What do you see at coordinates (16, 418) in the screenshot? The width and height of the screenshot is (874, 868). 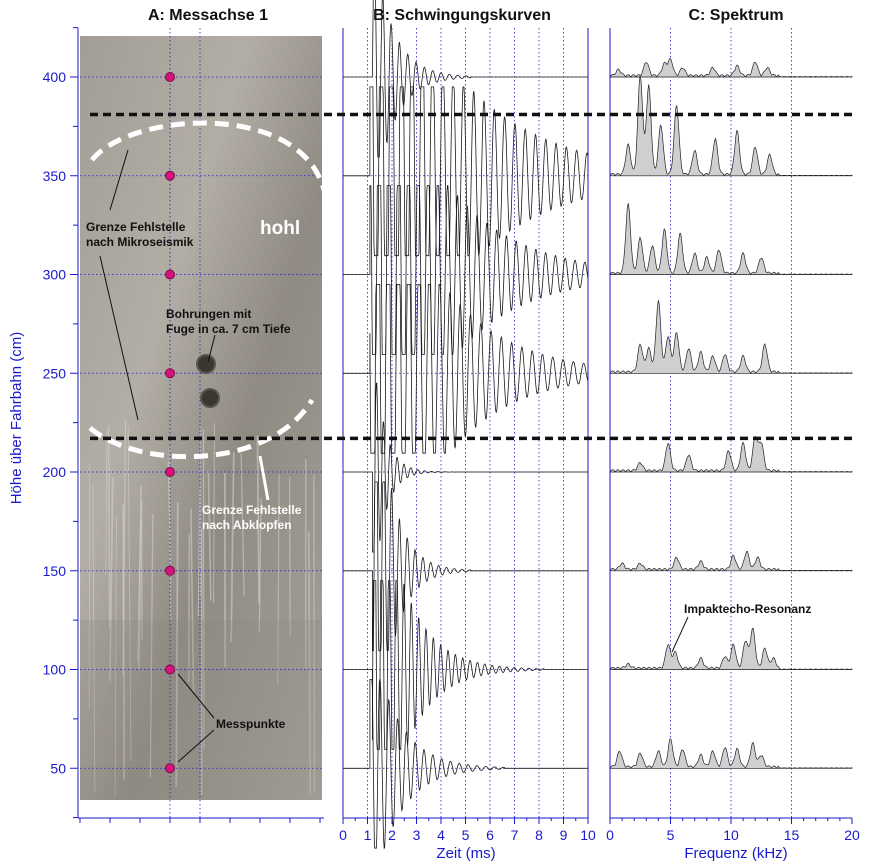 I see `panel-a-y-label: Höhe über Fahrbahn (cm)` at bounding box center [16, 418].